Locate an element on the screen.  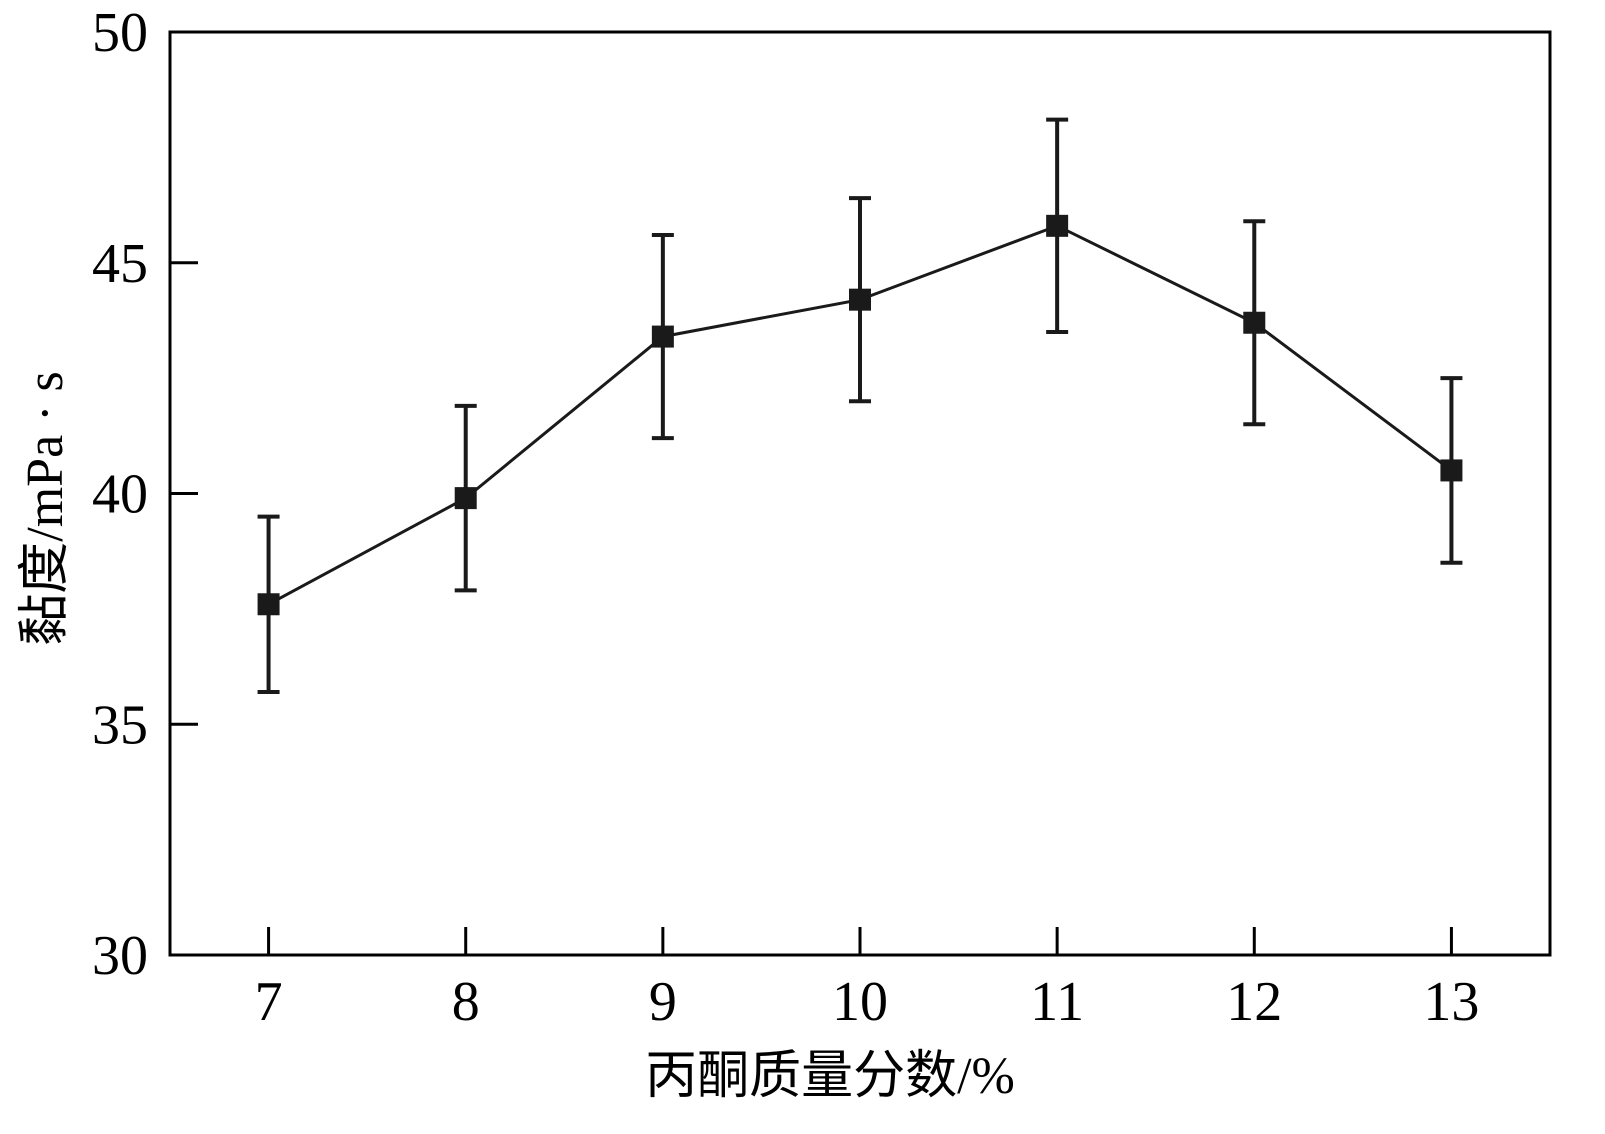
x-tick-label: 9 is located at coordinates (663, 1002).